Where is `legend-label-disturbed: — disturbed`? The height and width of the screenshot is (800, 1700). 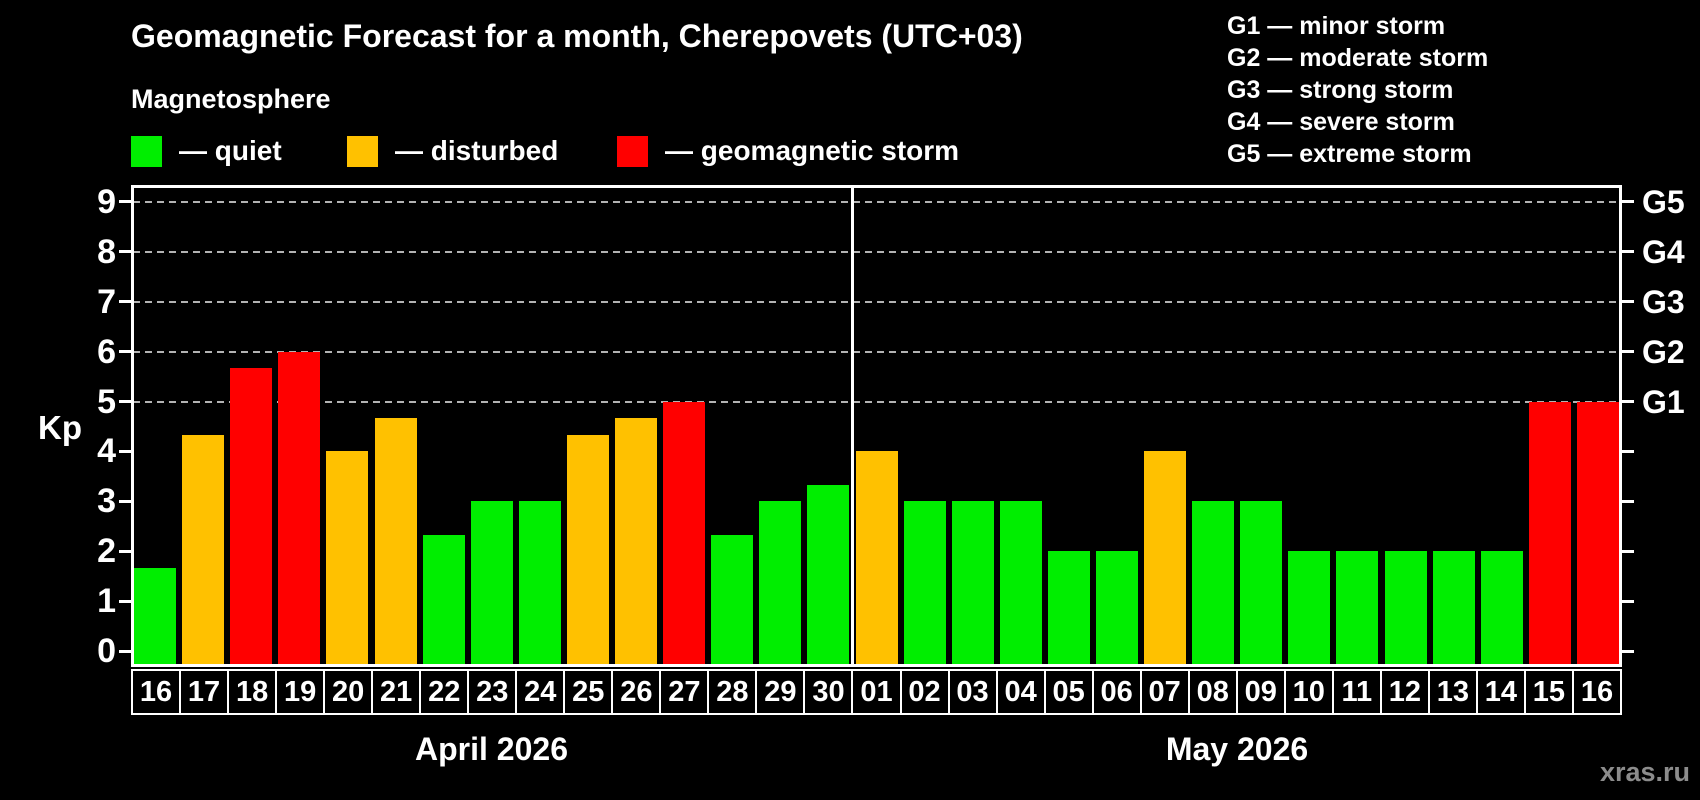
legend-label-disturbed: — disturbed is located at coordinates (477, 150).